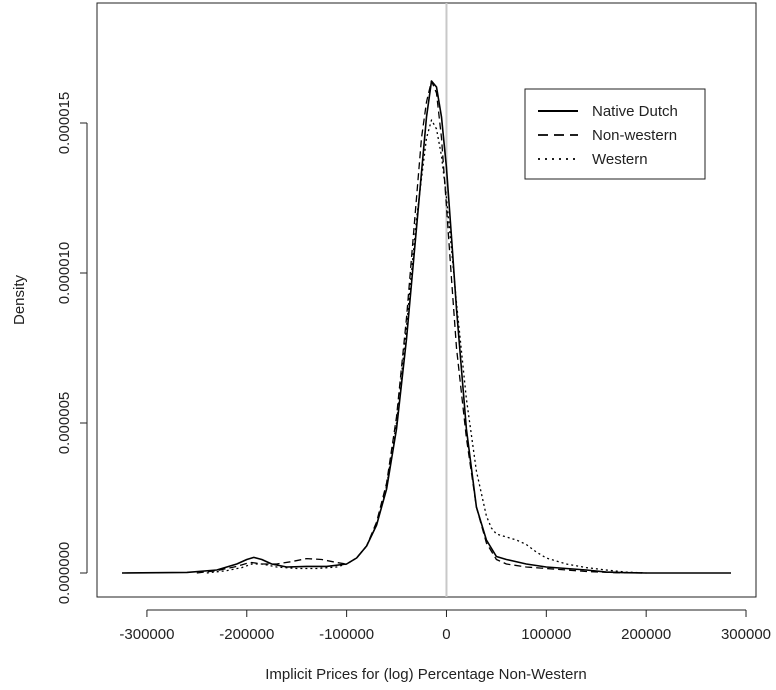 The image size is (776, 690). I want to click on x-tick-label: -200000, so click(246, 634).